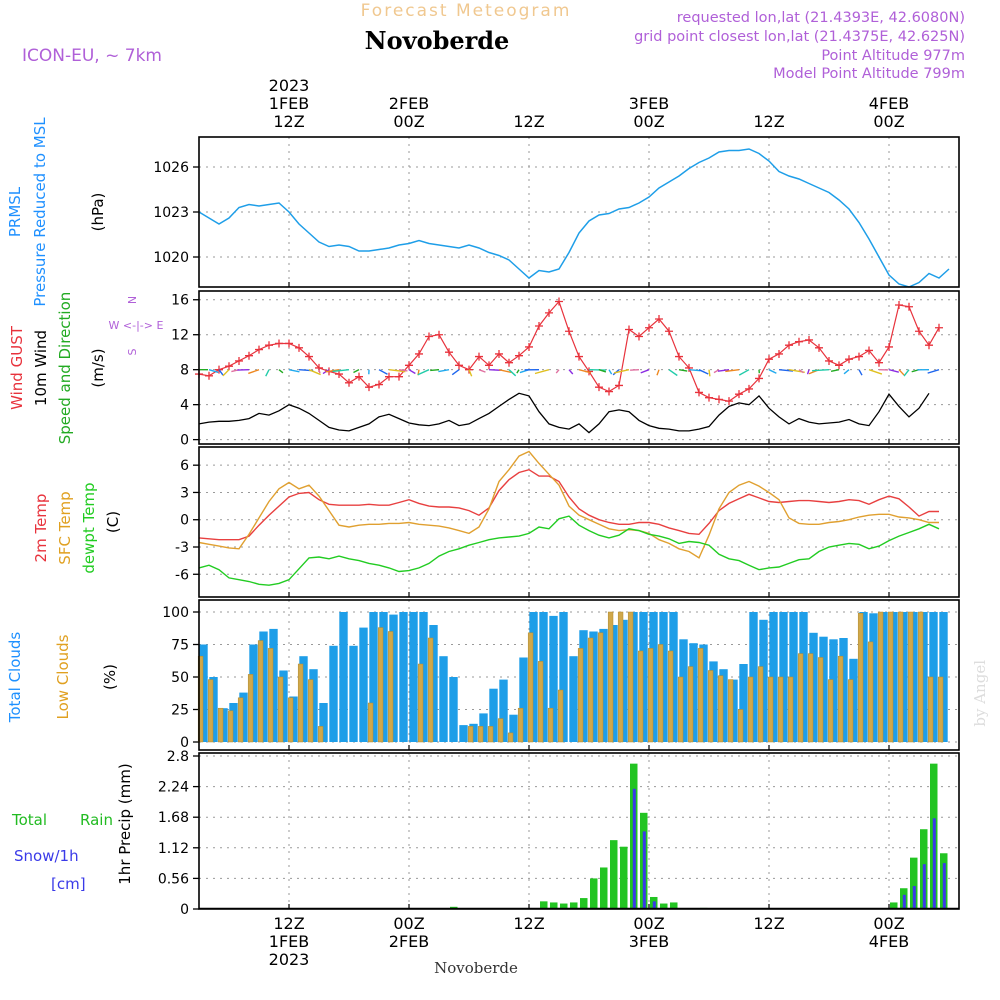  Describe the element at coordinates (110, 677) in the screenshot. I see `clouds-unit: (%)` at that location.